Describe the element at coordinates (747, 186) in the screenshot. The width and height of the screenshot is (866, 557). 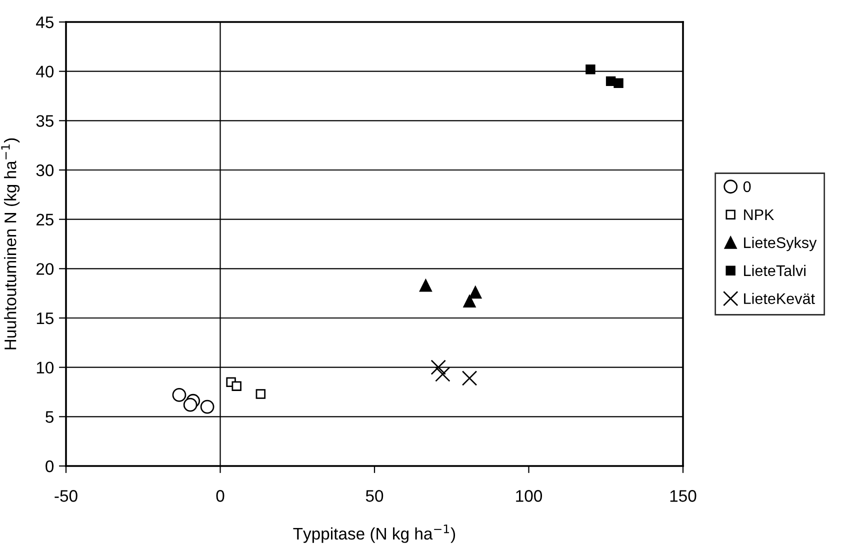
I see `legend-label: 0` at that location.